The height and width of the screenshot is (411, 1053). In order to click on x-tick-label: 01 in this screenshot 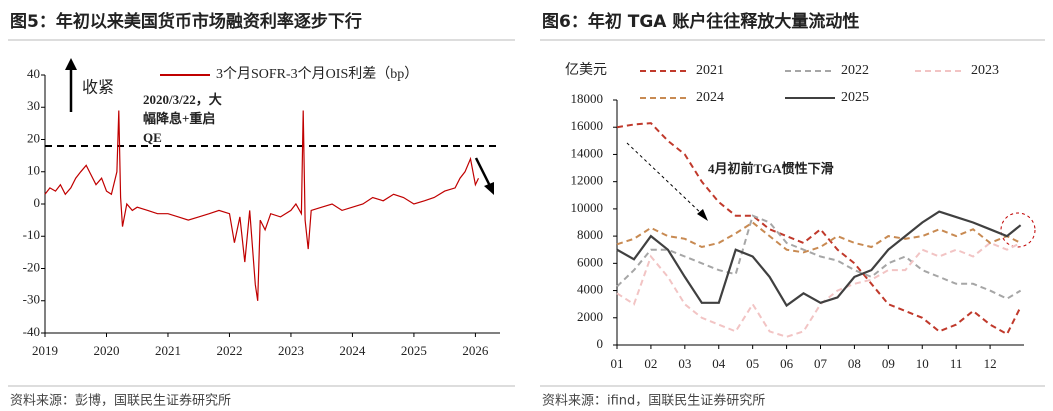, I will do `click(617, 363)`.